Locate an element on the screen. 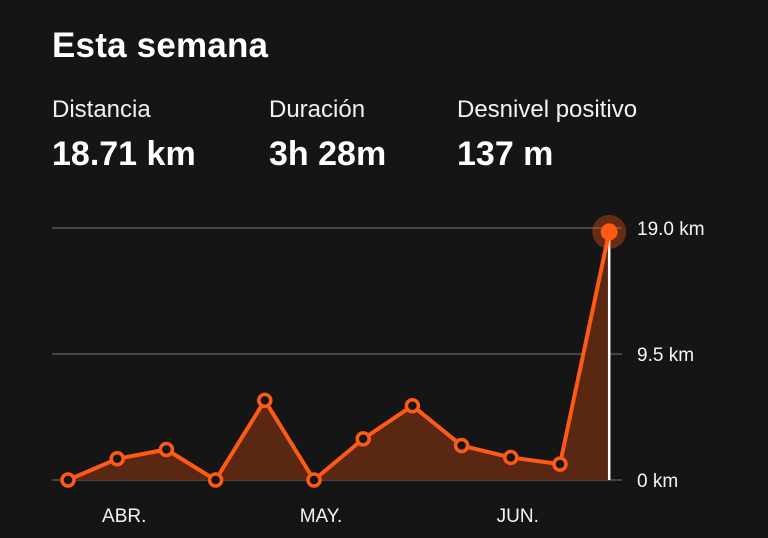 The image size is (768, 538). duration-value: 3h 28m is located at coordinates (328, 154).